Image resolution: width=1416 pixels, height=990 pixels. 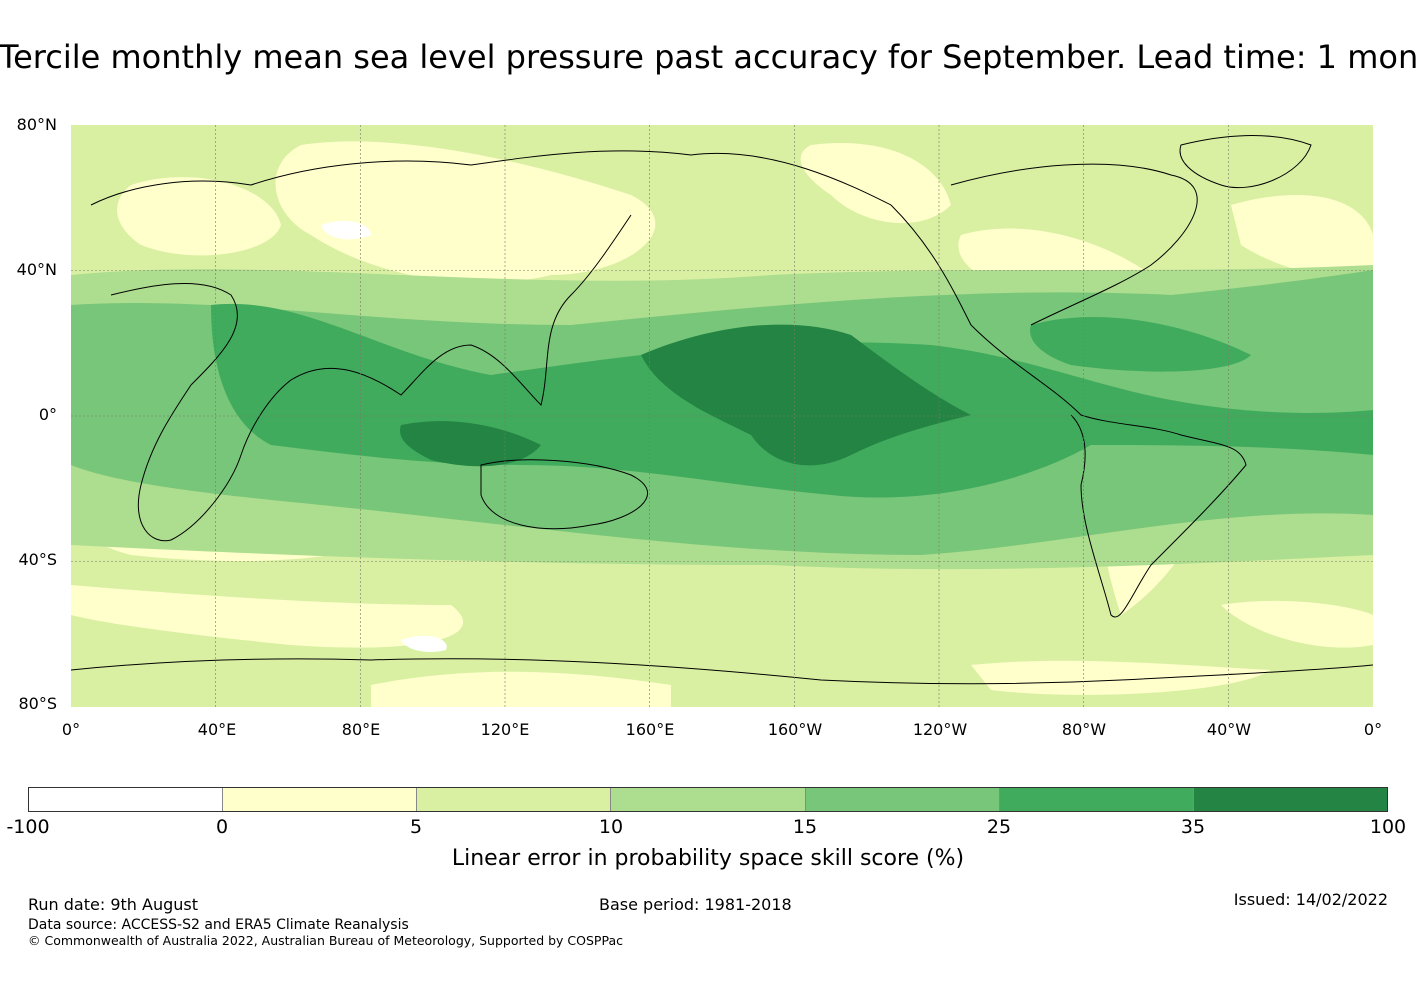 What do you see at coordinates (1310, 899) in the screenshot?
I see `issued-date: Issued: 14/02/2022` at bounding box center [1310, 899].